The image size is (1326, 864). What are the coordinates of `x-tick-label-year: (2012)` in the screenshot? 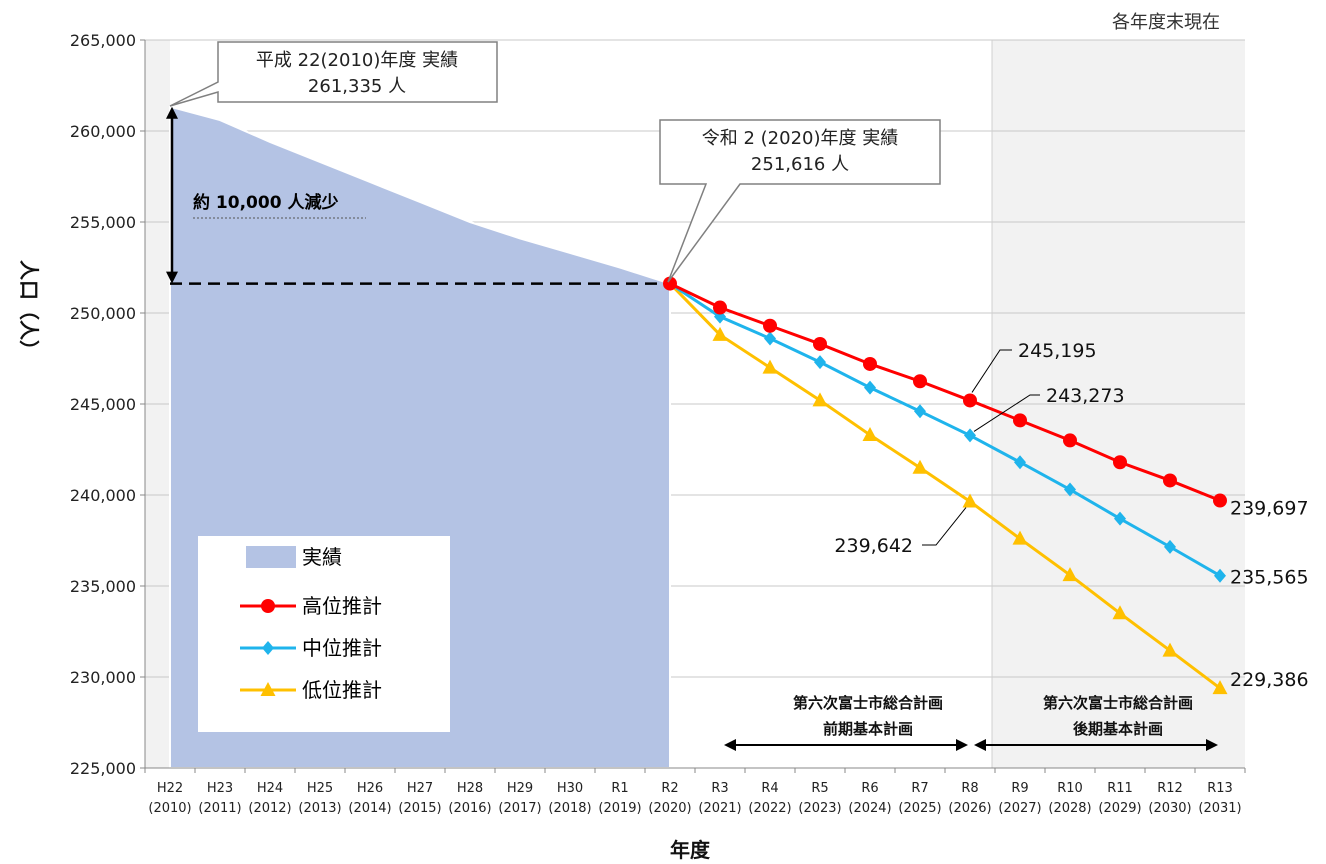 It's located at (269, 808).